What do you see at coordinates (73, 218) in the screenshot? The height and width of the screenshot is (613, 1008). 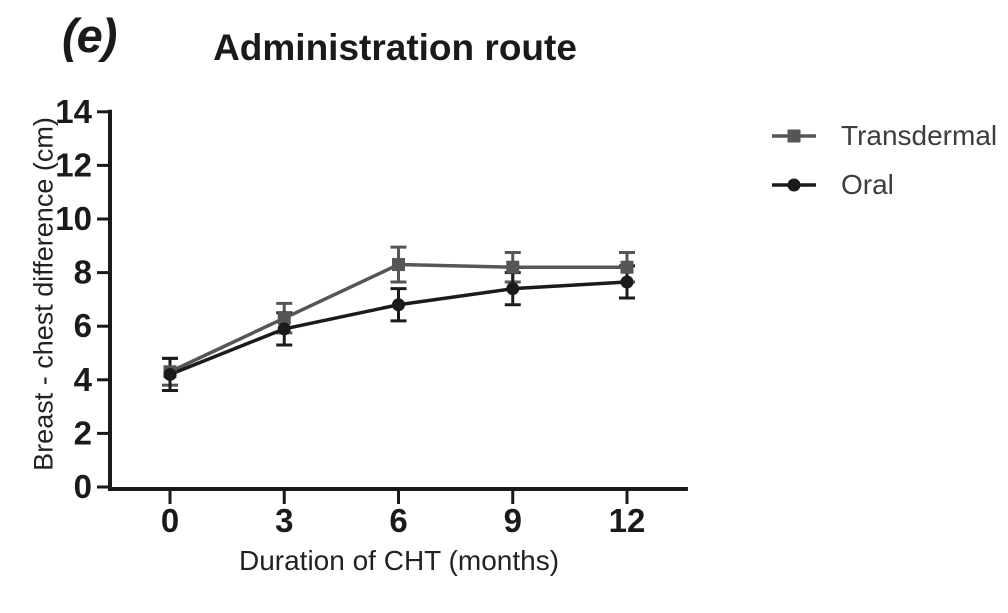 I see `y-tick-label: 10` at bounding box center [73, 218].